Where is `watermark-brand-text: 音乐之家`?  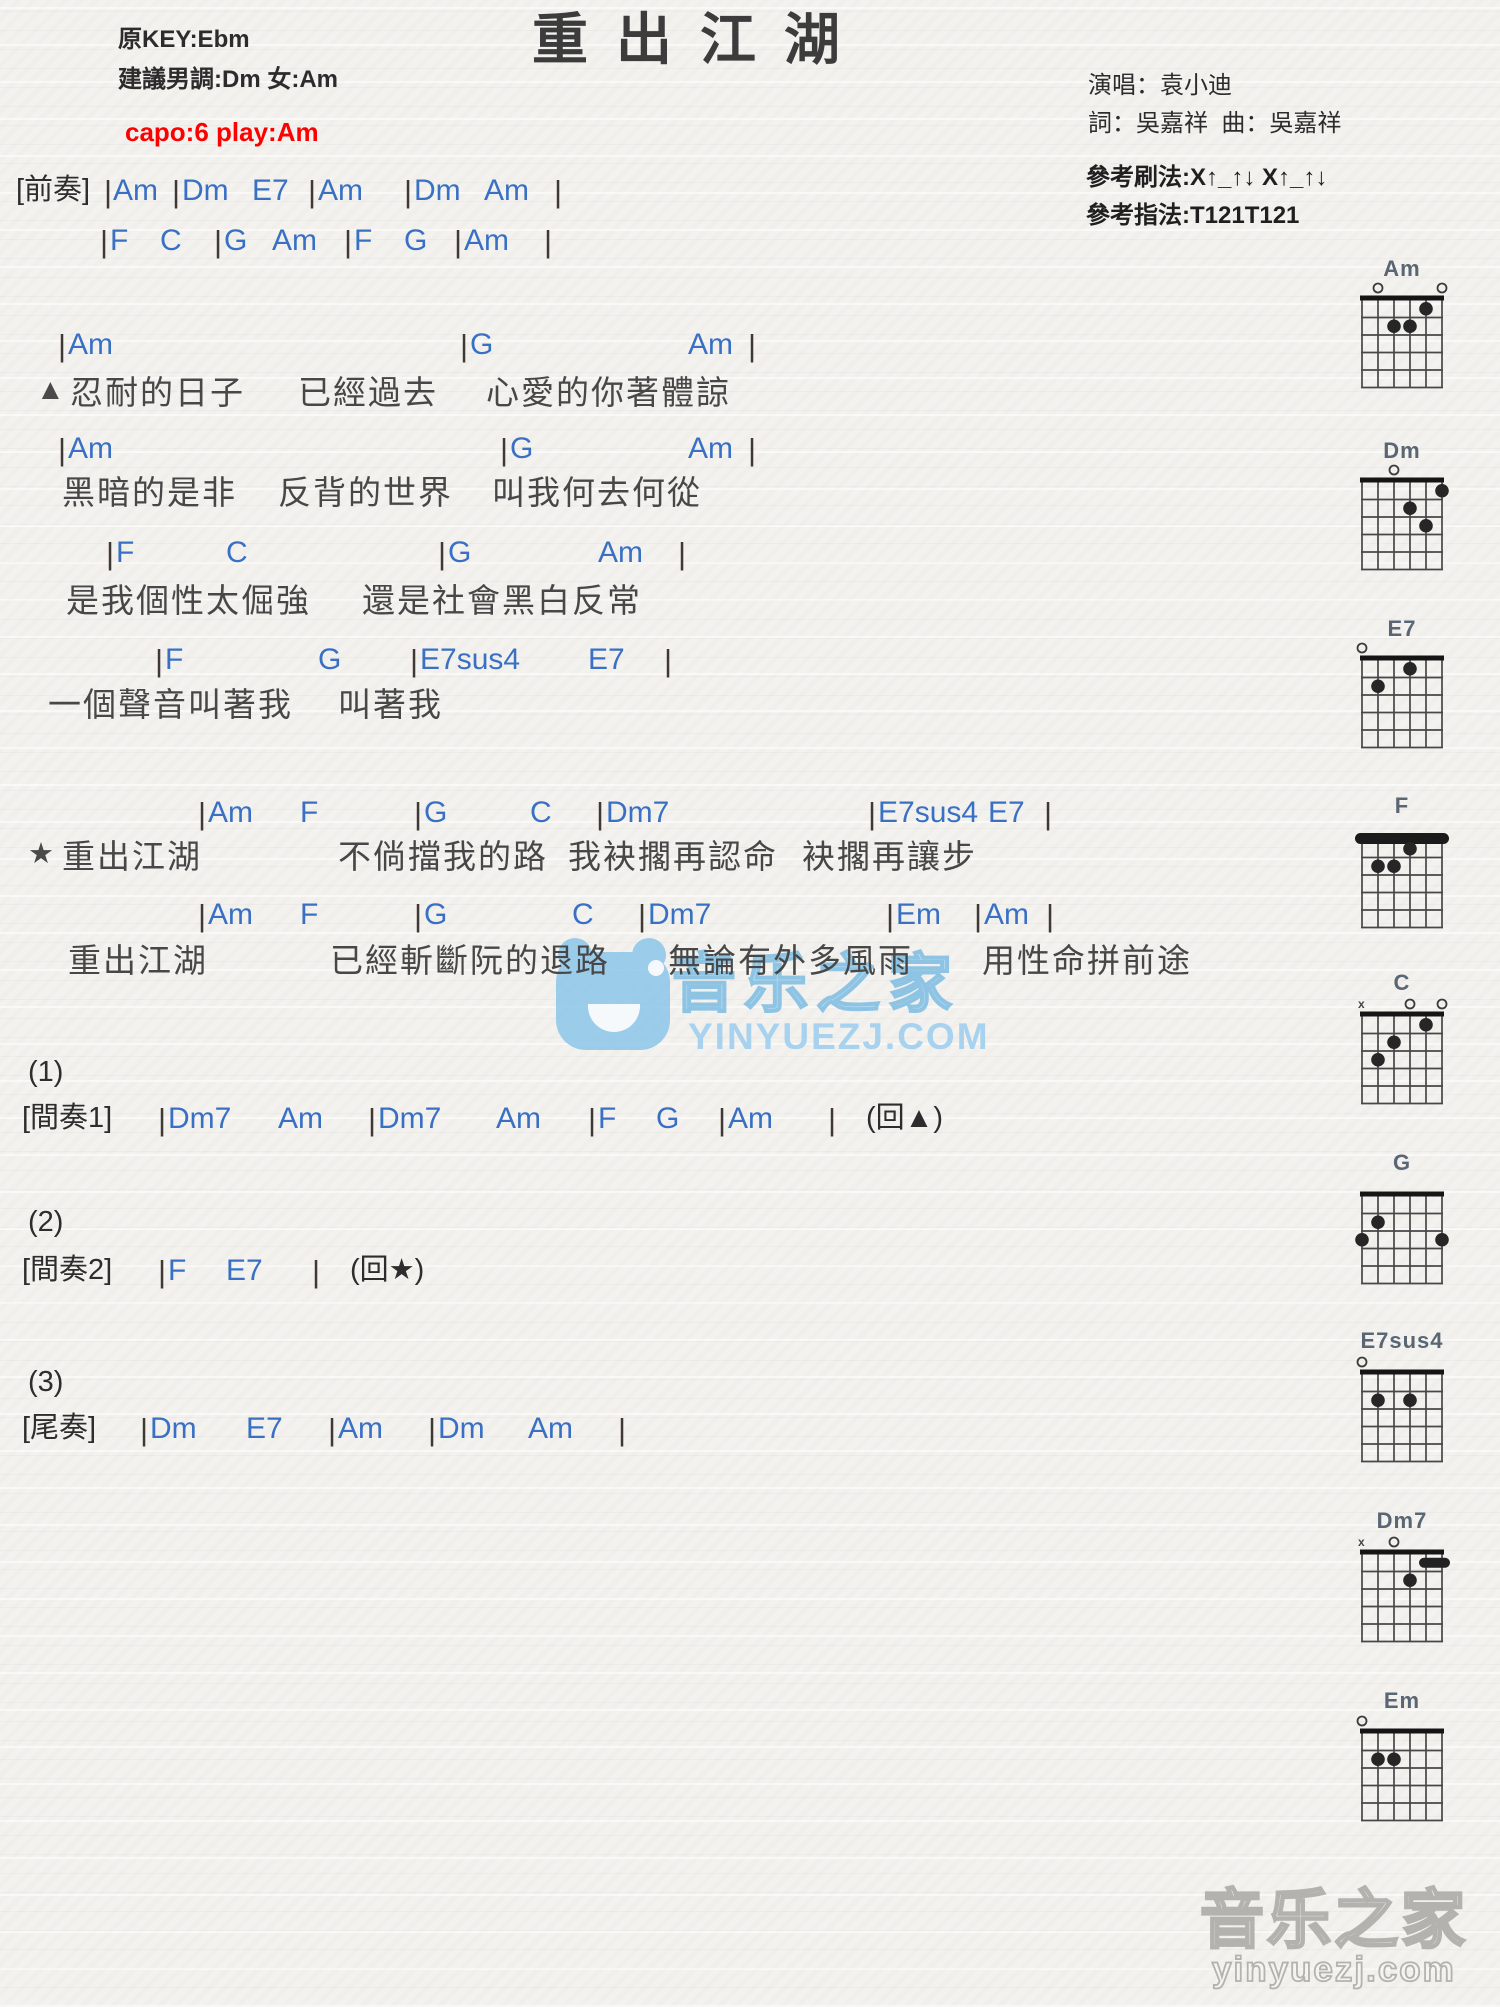
watermark-brand-text: 音乐之家 is located at coordinates (815, 984).